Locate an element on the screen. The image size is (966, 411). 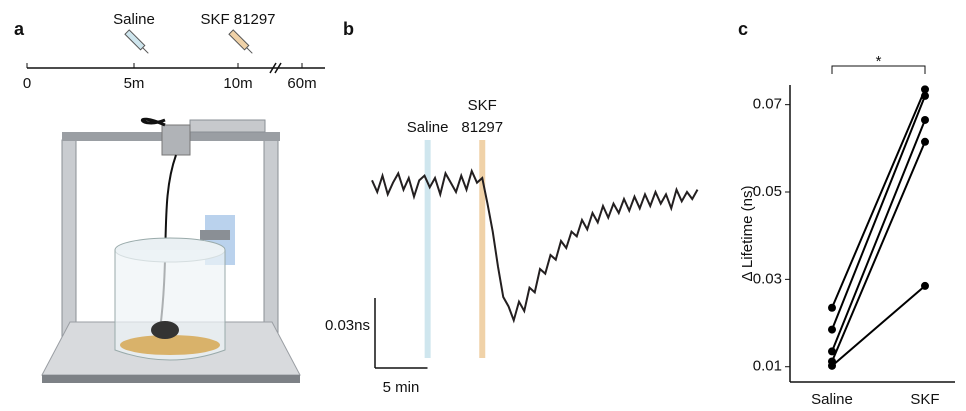
x-tick-label: Saline is located at coordinates (832, 399).